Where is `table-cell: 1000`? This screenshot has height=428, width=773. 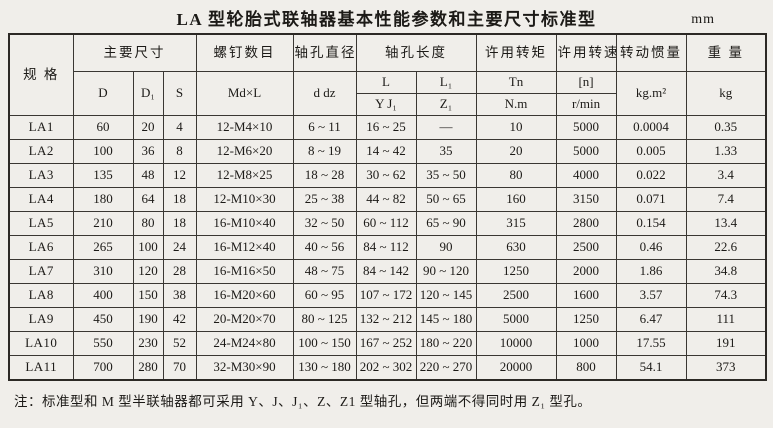 table-cell: 1000 is located at coordinates (586, 343).